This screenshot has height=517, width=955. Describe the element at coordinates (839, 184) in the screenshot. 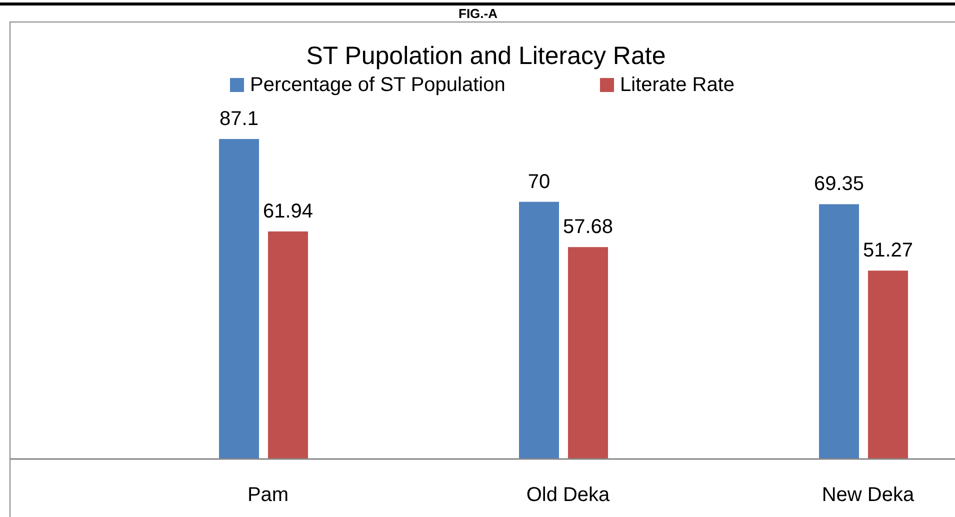

I see `data-label: 69.35` at that location.